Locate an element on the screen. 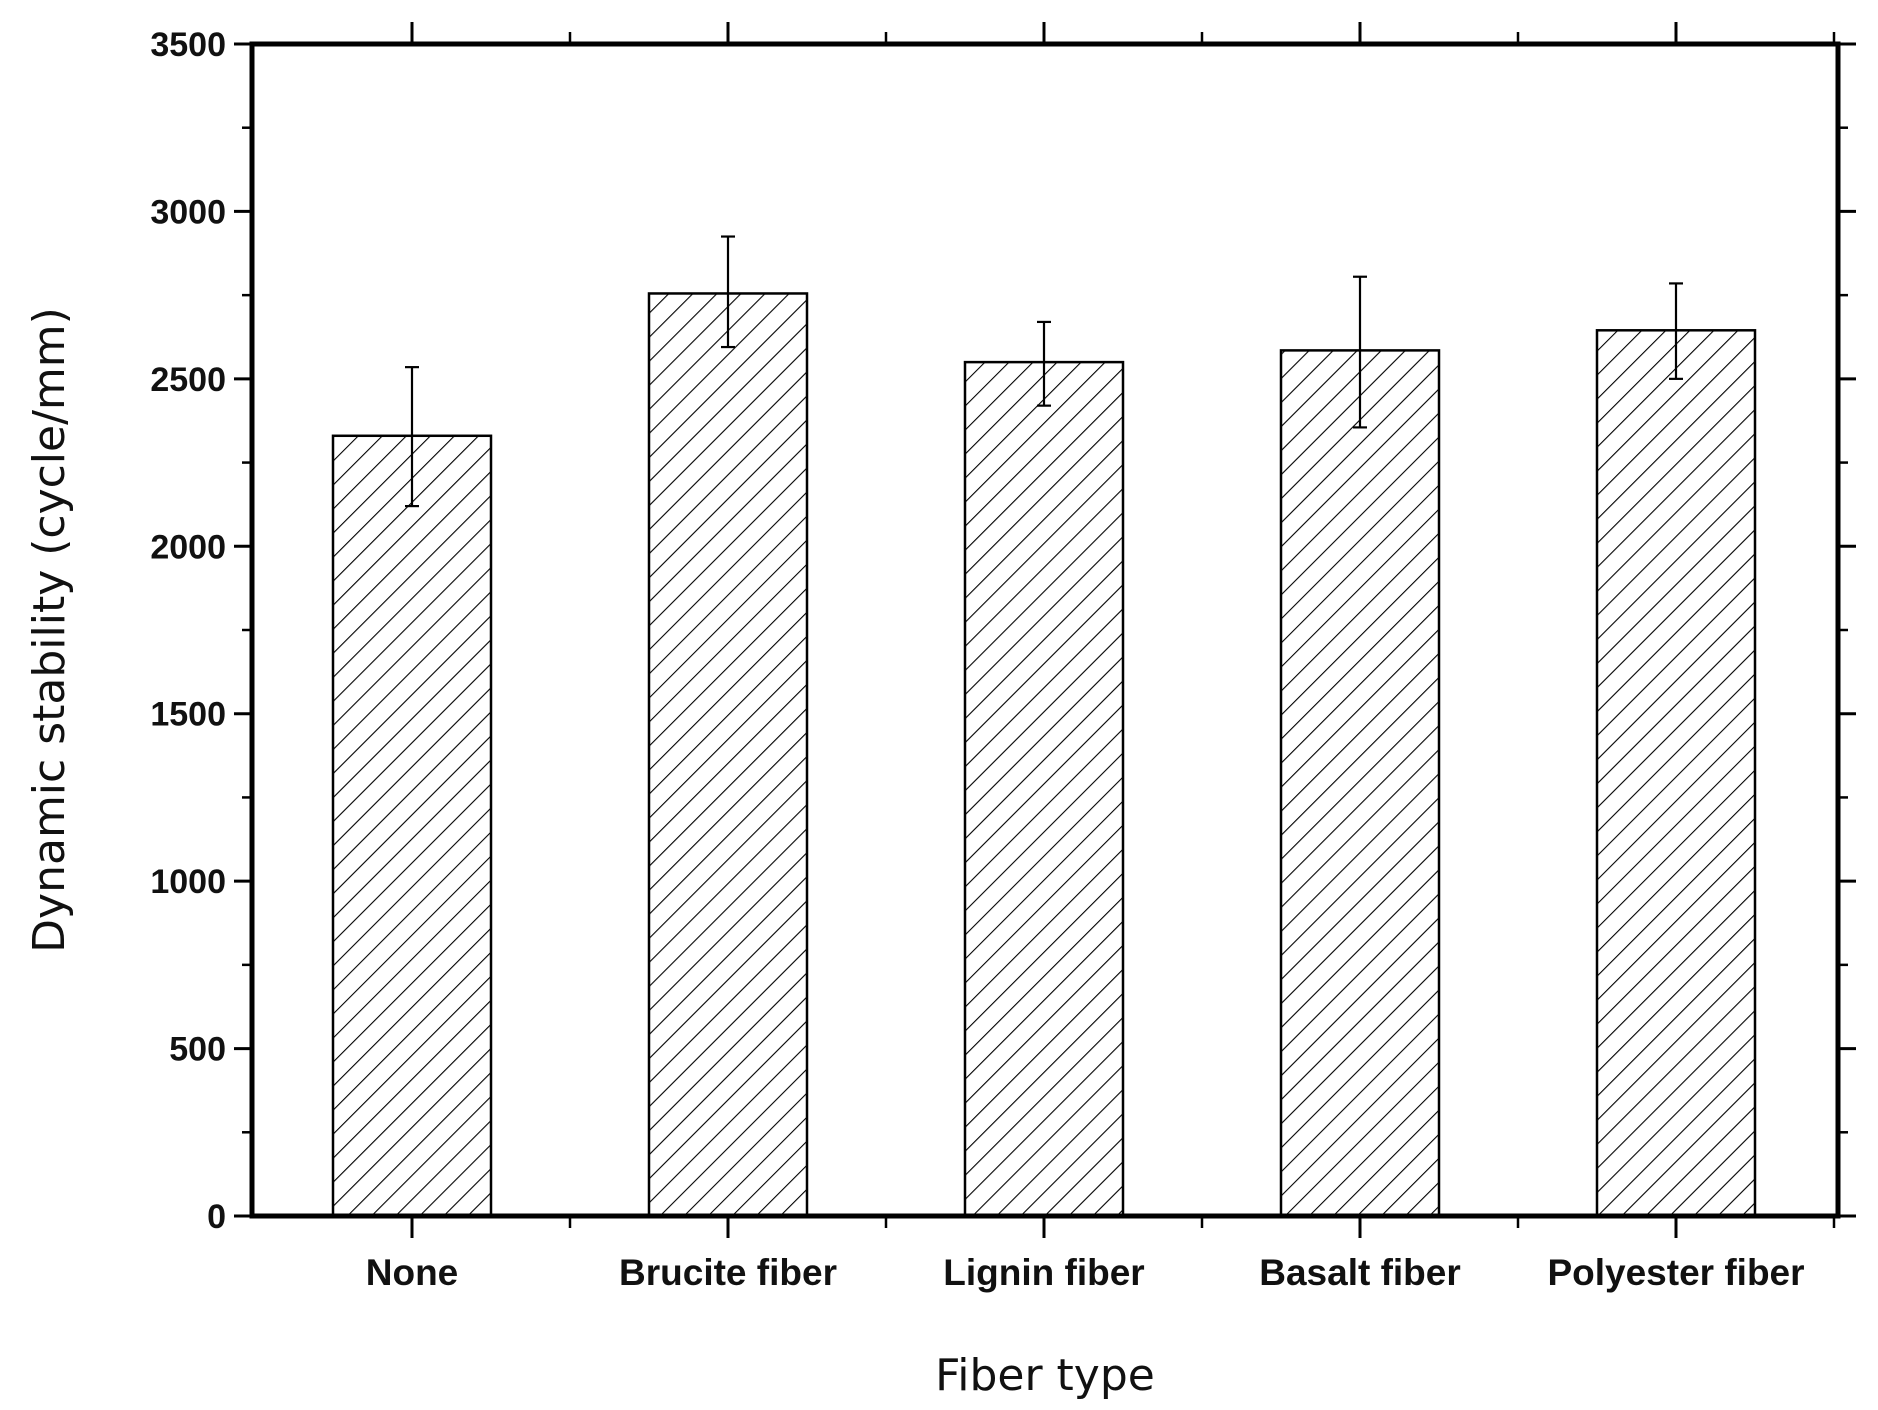  error-bar-polyester-fiber is located at coordinates (1676, 331).